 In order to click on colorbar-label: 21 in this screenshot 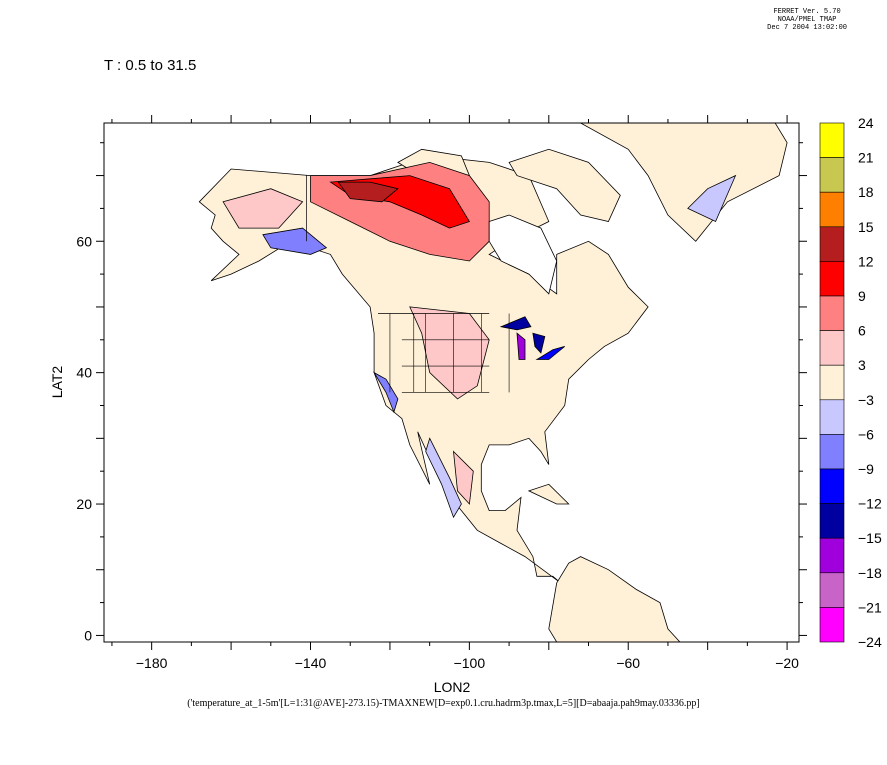, I will do `click(866, 158)`.